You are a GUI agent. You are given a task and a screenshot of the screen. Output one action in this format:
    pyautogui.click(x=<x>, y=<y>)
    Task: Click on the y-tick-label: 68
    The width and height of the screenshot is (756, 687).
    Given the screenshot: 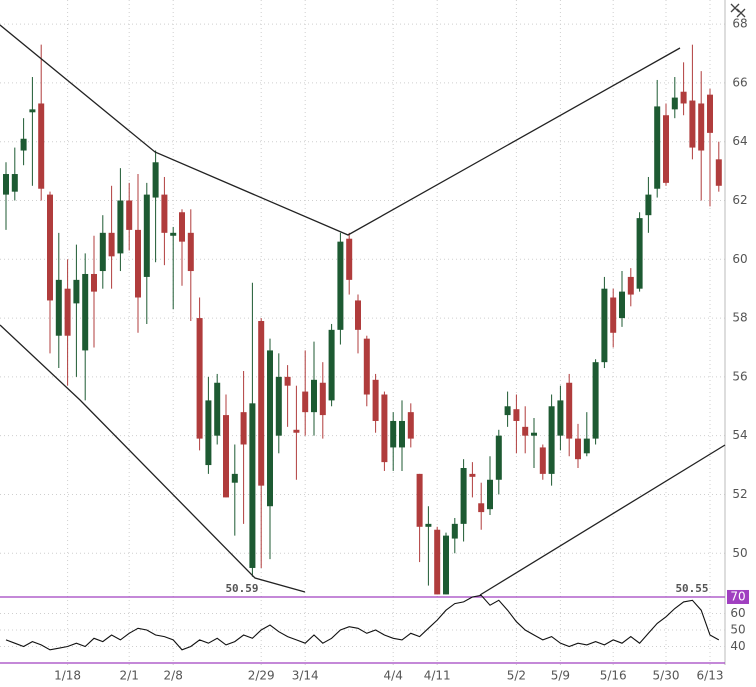 What is the action you would take?
    pyautogui.click(x=739, y=24)
    